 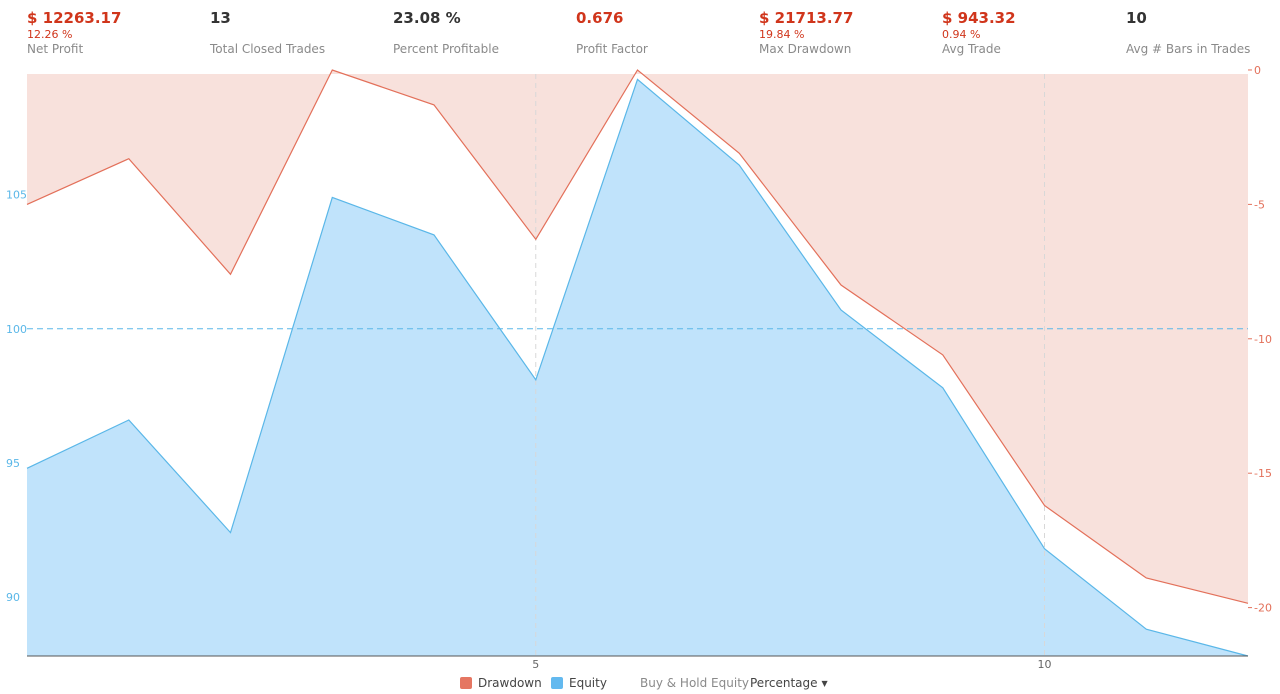 I want to click on percentage-dropdown: Percentage ▼, so click(x=789, y=683).